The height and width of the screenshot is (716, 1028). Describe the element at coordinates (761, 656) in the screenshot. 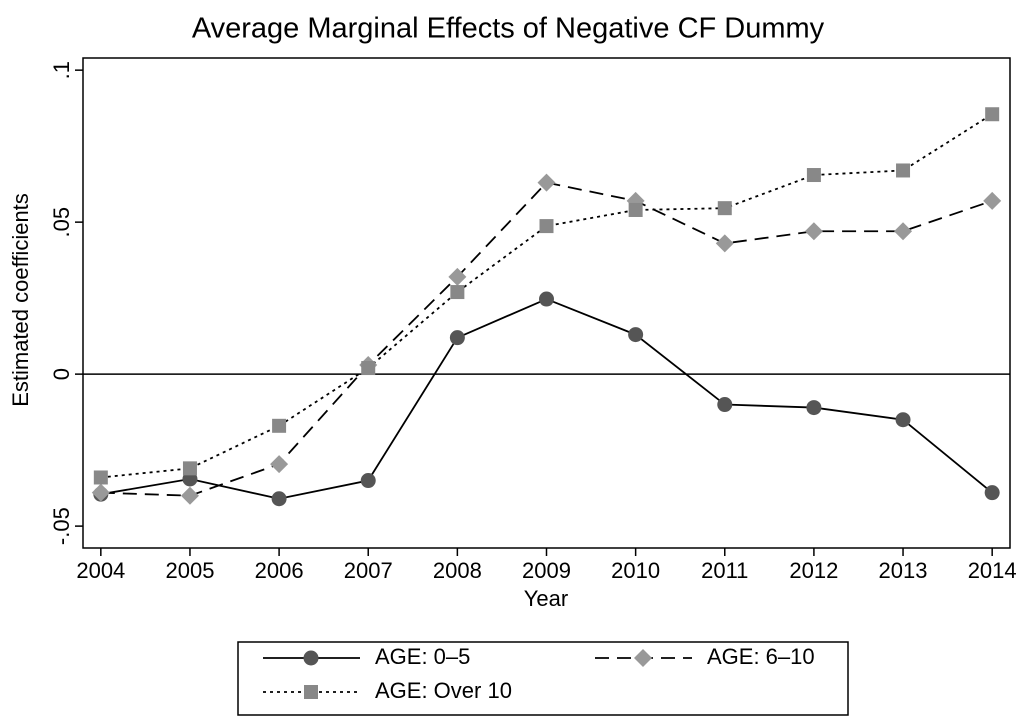

I see `legend-label: AGE: 6–10` at that location.